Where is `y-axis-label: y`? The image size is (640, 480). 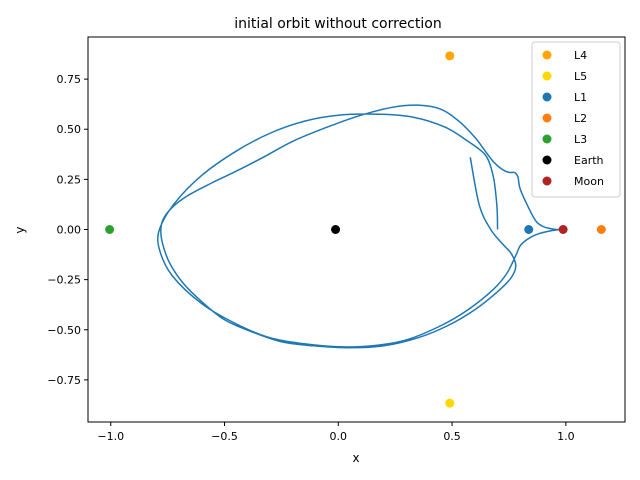 y-axis-label: y is located at coordinates (20, 229).